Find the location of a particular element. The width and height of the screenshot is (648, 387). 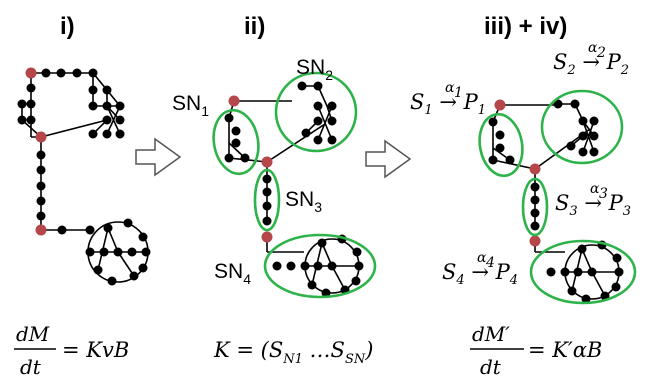

svg-text: 2 is located at coordinates (601, 53).